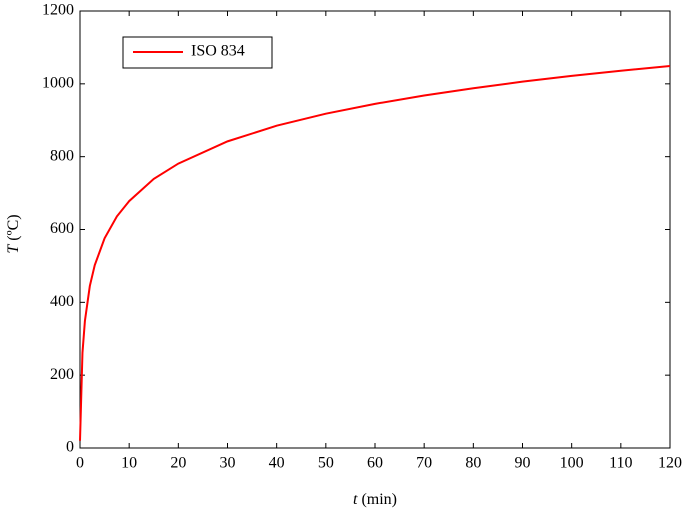 This screenshot has height=515, width=685. What do you see at coordinates (379, 499) in the screenshot?
I see `x-label-unit: (min)` at bounding box center [379, 499].